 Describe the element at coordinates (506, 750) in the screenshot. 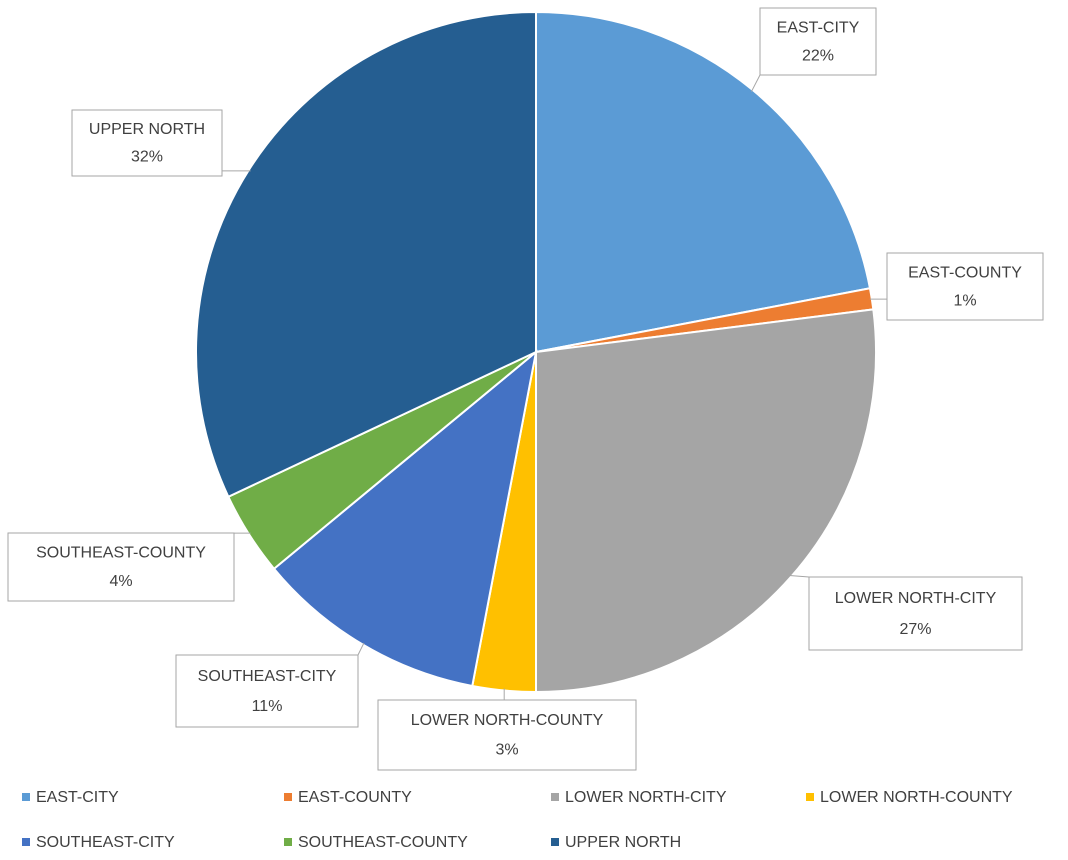

I see `data-label: 3%` at that location.